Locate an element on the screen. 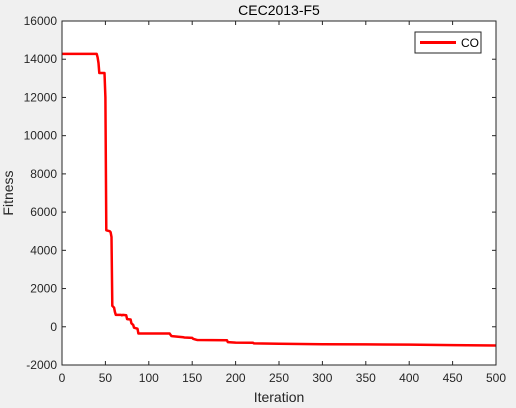  x-tick-label: 200 is located at coordinates (236, 378).